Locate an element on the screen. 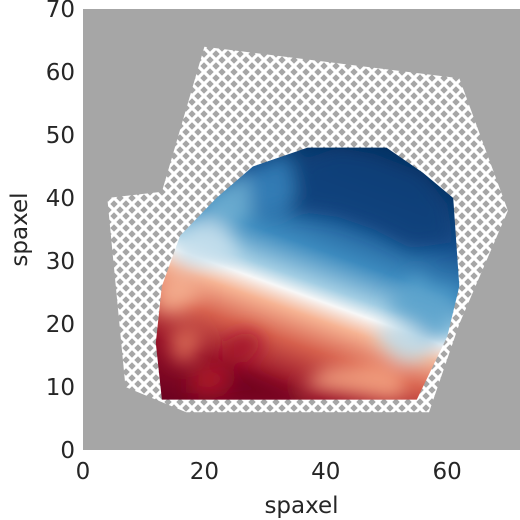  y-tick-label: 20 is located at coordinates (60, 325).